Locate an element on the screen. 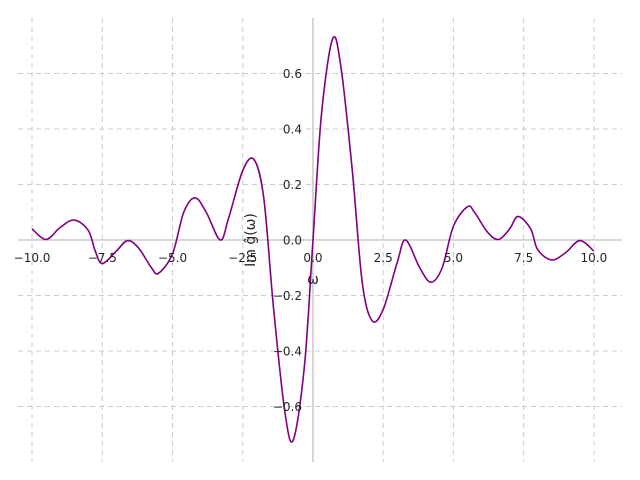  x-tick-label: −7.5 is located at coordinates (102, 258).